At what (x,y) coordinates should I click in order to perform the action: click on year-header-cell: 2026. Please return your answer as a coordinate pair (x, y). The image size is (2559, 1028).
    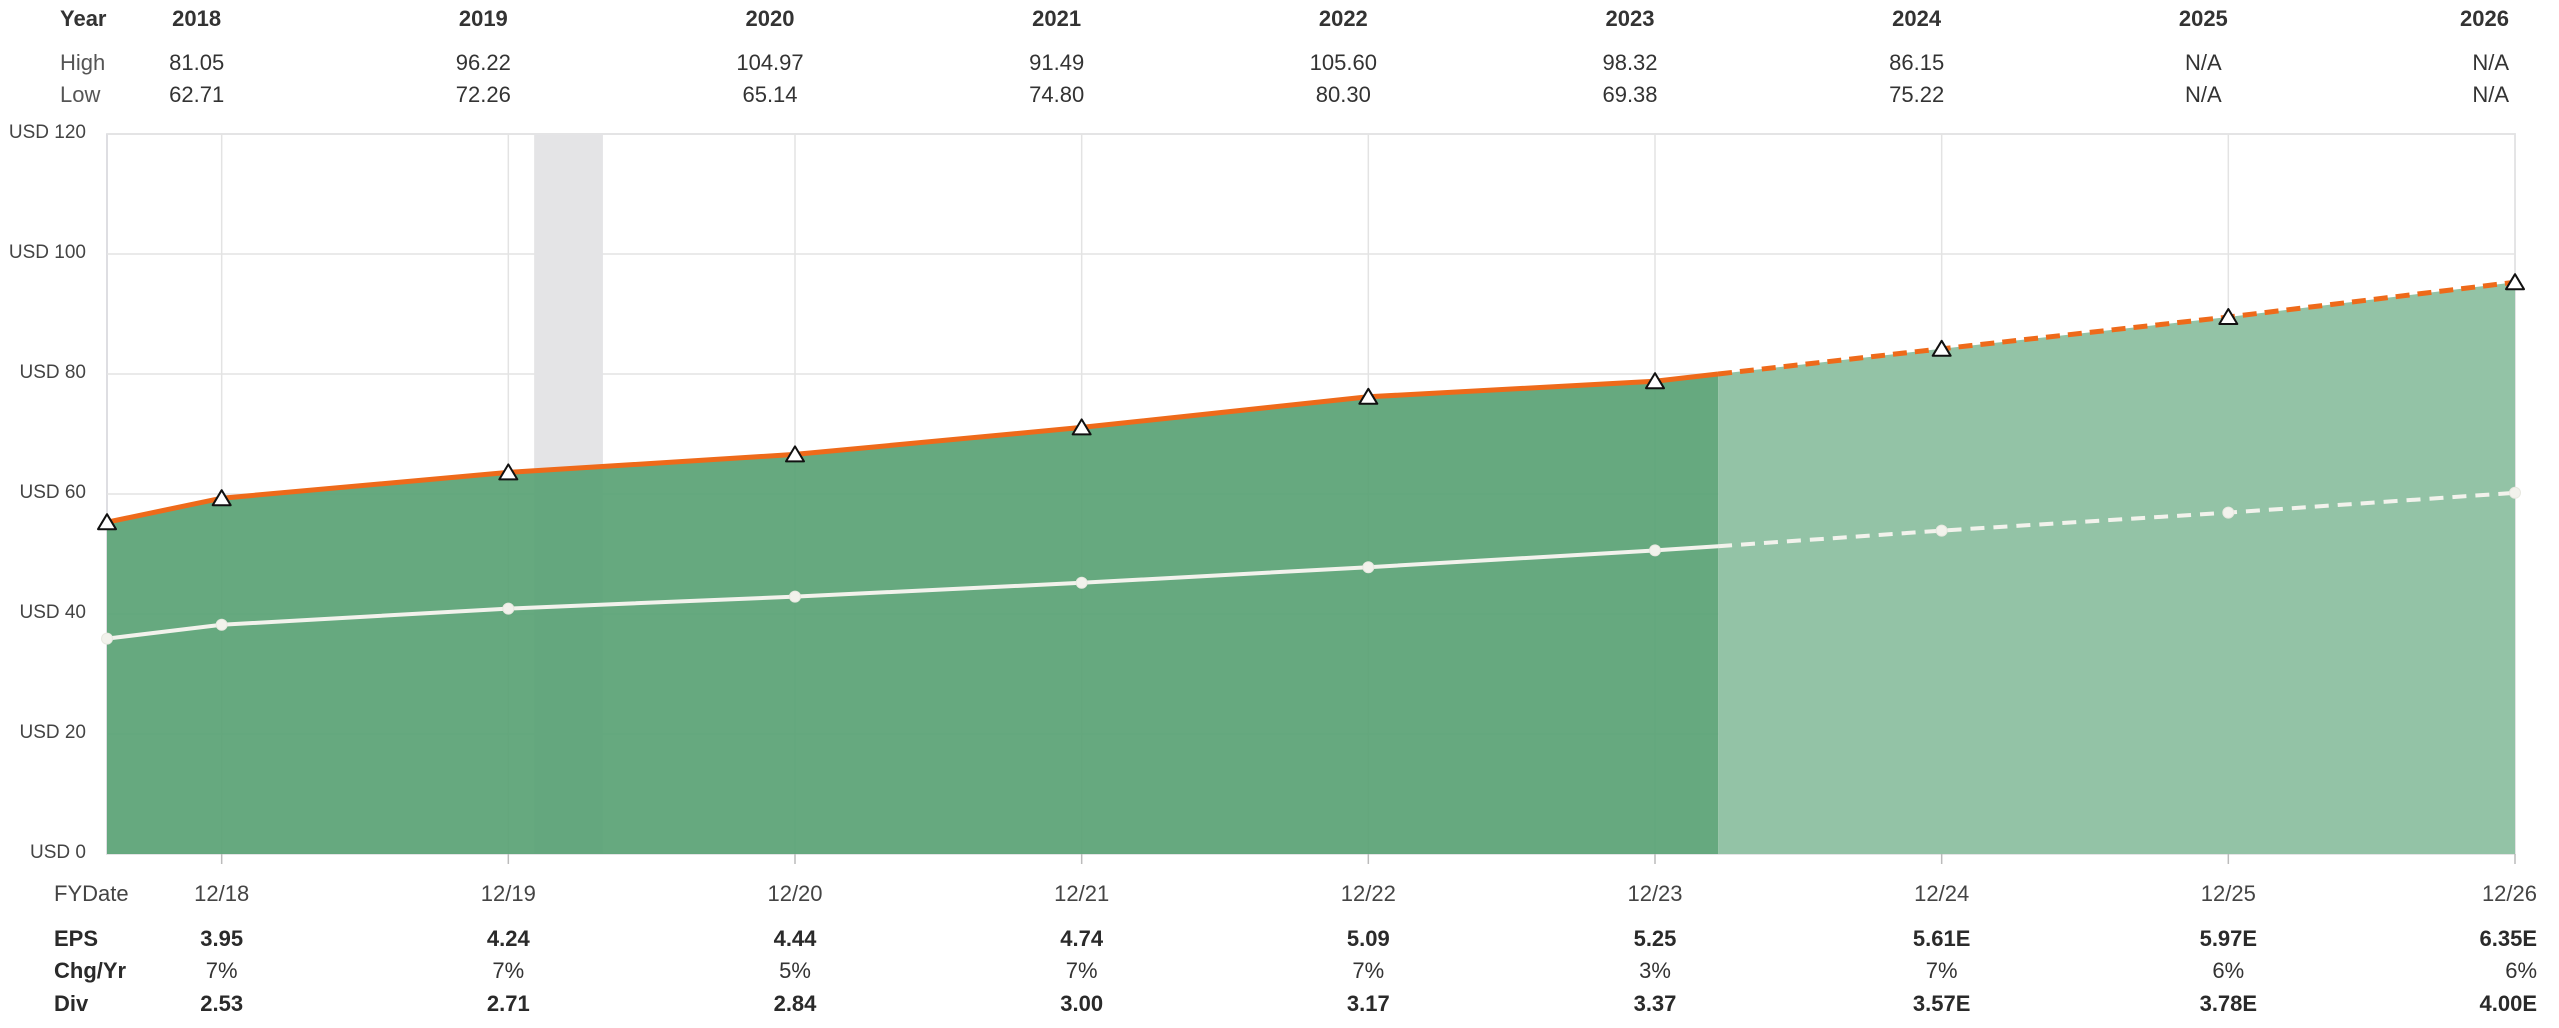
    Looking at the image, I should click on (2484, 18).